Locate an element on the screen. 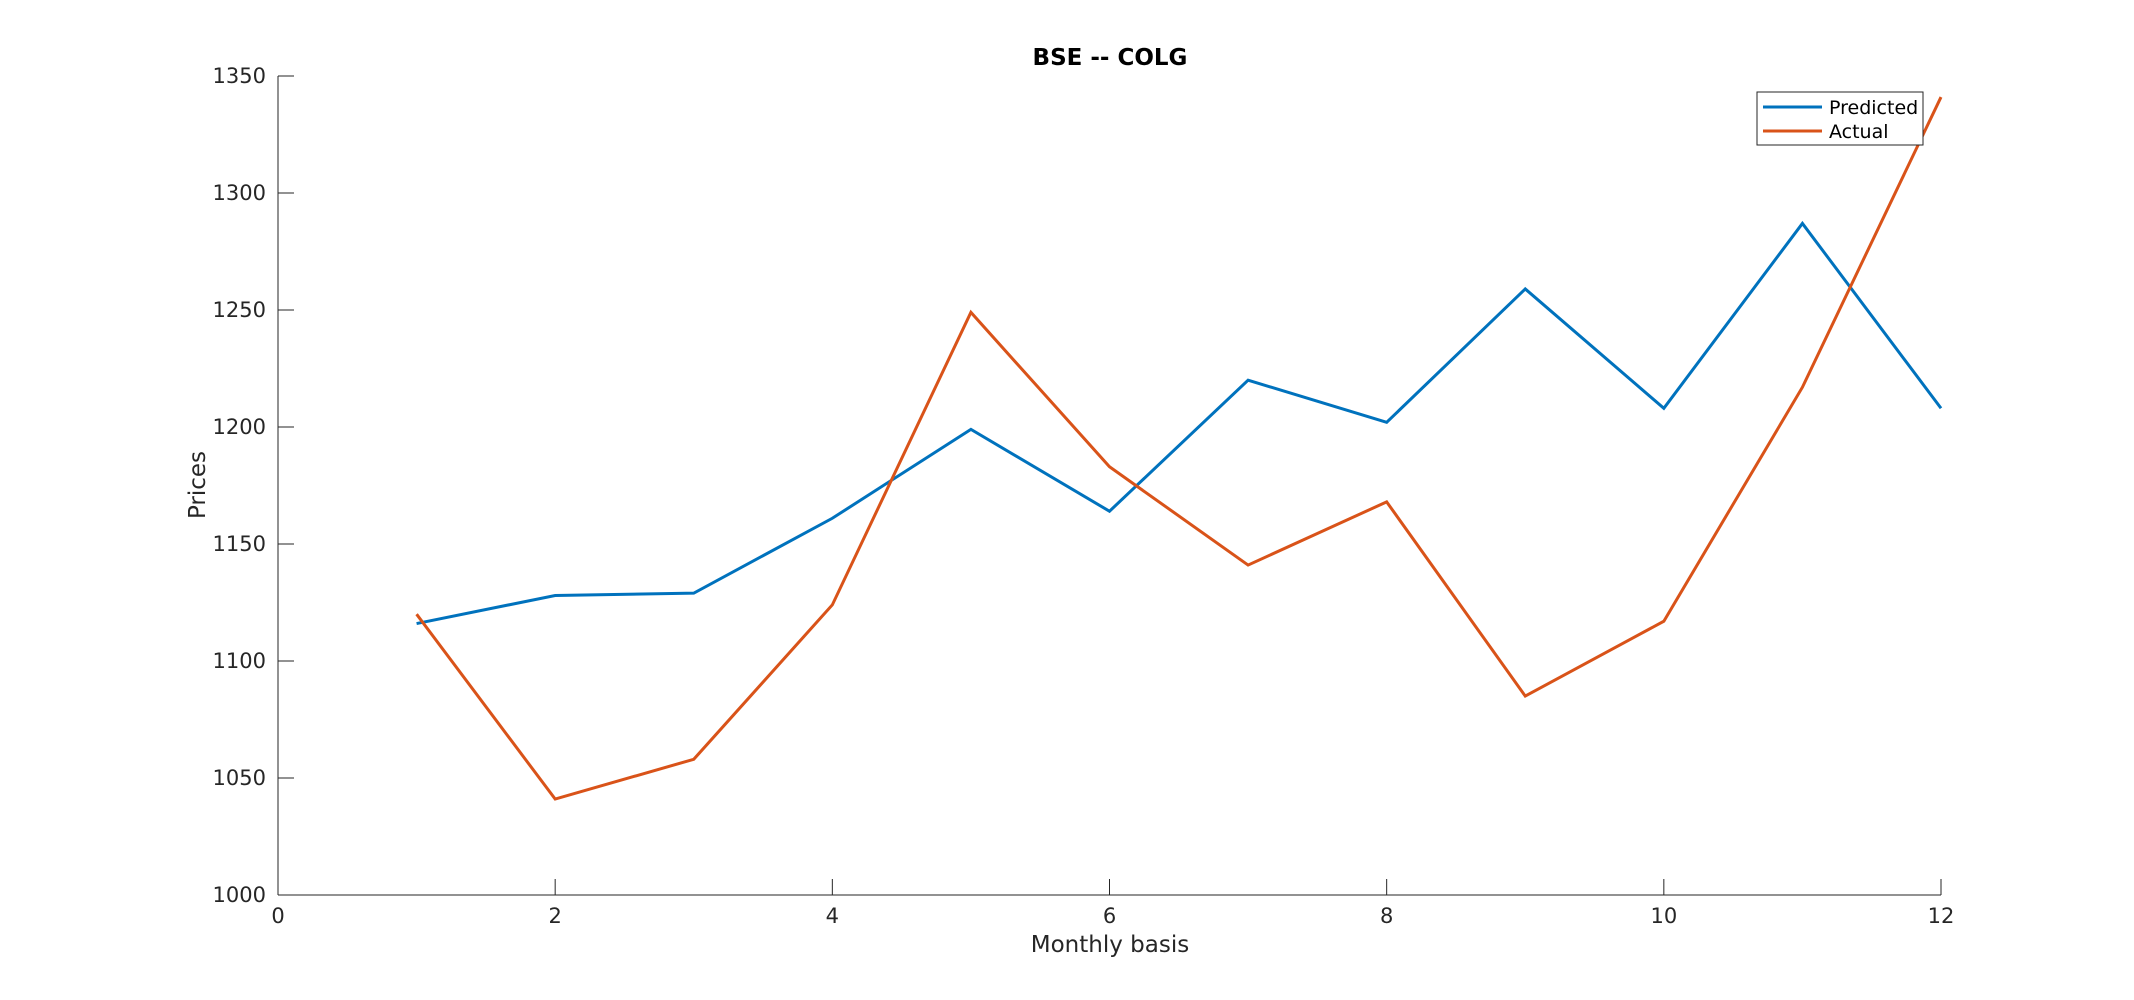 The height and width of the screenshot is (1000, 2134). x-tick-label: 8 is located at coordinates (1386, 916).